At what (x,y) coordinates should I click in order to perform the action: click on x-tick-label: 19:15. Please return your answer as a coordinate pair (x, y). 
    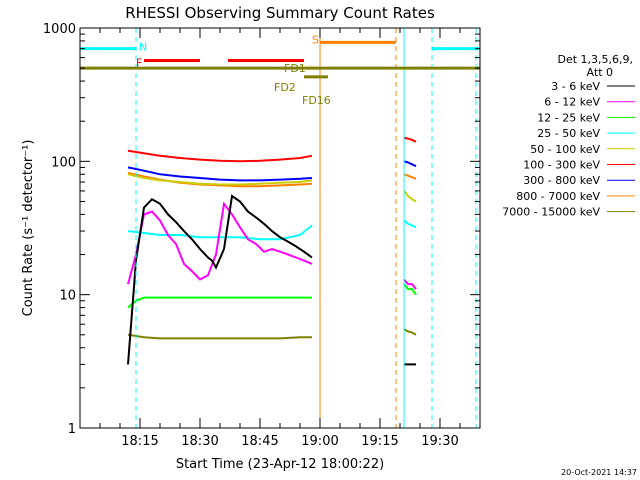
    Looking at the image, I should click on (379, 441).